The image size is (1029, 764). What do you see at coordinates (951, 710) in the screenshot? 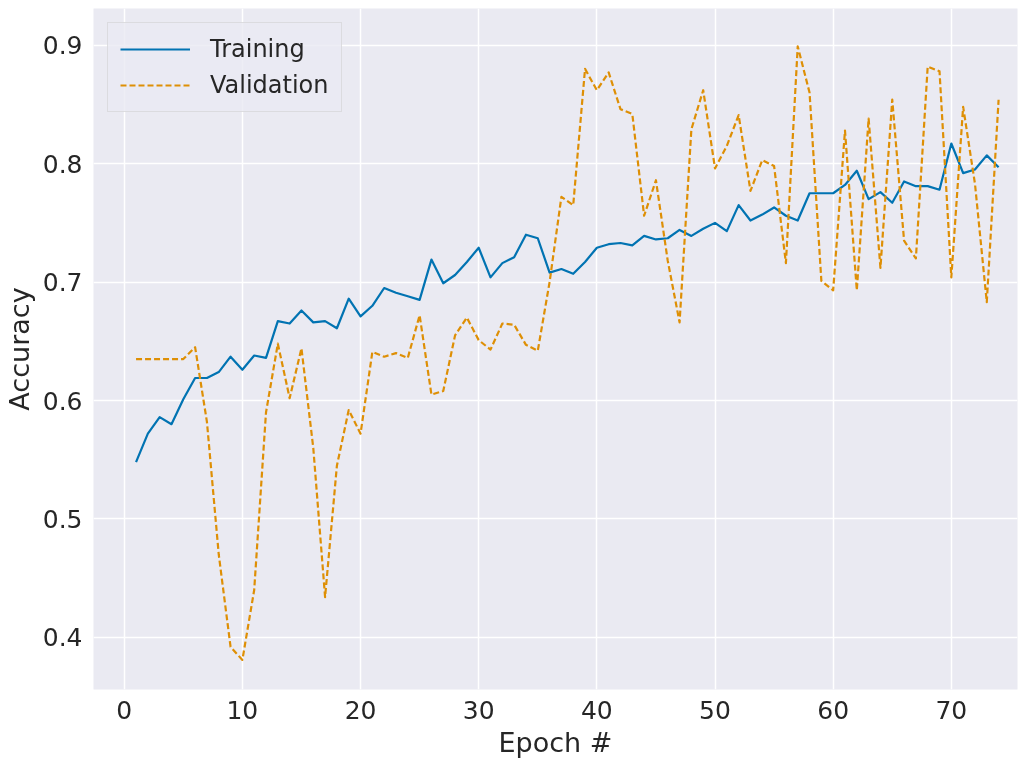
I see `x-tick-label: 70` at bounding box center [951, 710].